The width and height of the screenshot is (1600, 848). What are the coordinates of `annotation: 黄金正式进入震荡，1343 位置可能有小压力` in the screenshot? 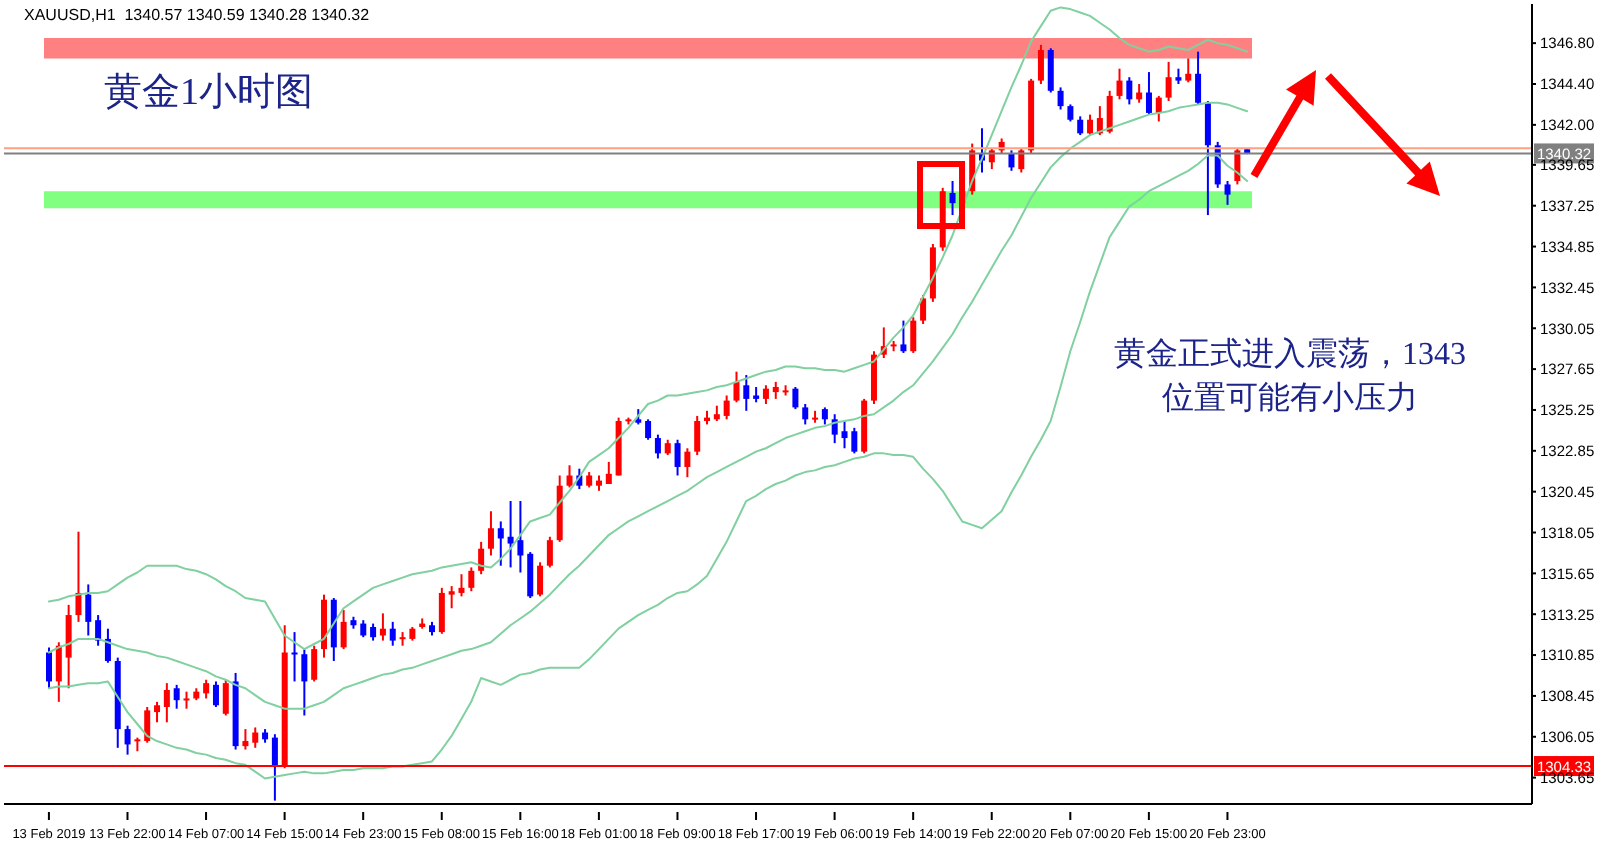 It's located at (1290, 377).